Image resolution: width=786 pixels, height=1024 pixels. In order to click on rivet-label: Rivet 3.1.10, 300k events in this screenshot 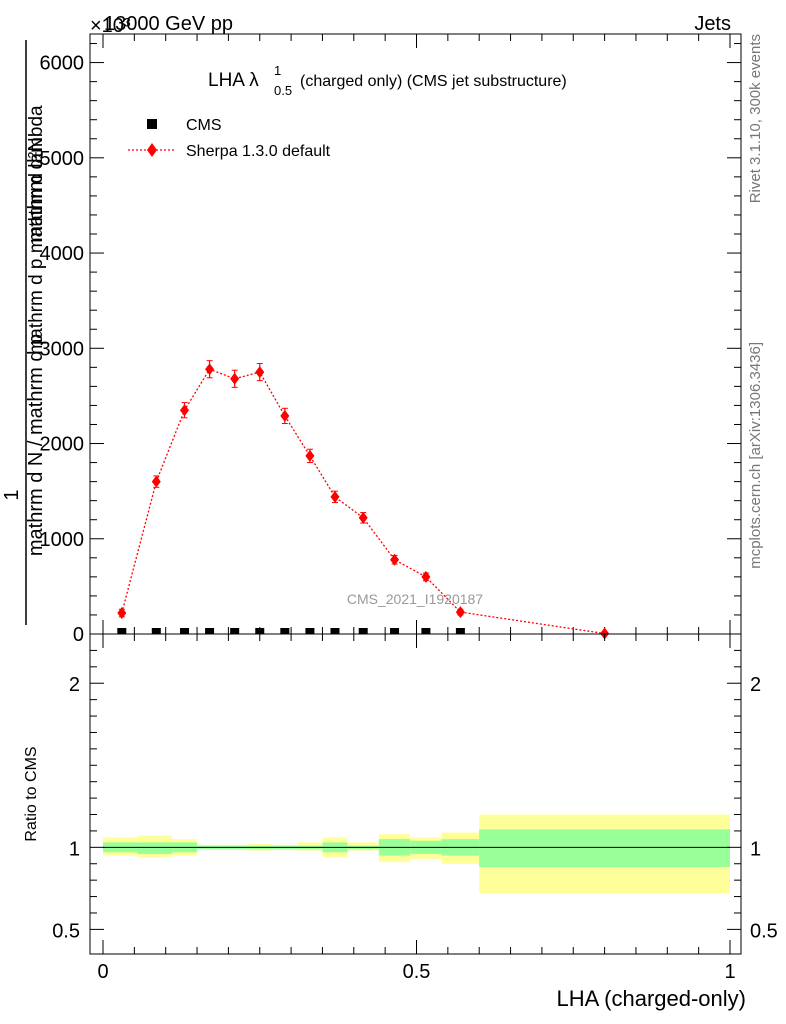, I will do `click(755, 118)`.